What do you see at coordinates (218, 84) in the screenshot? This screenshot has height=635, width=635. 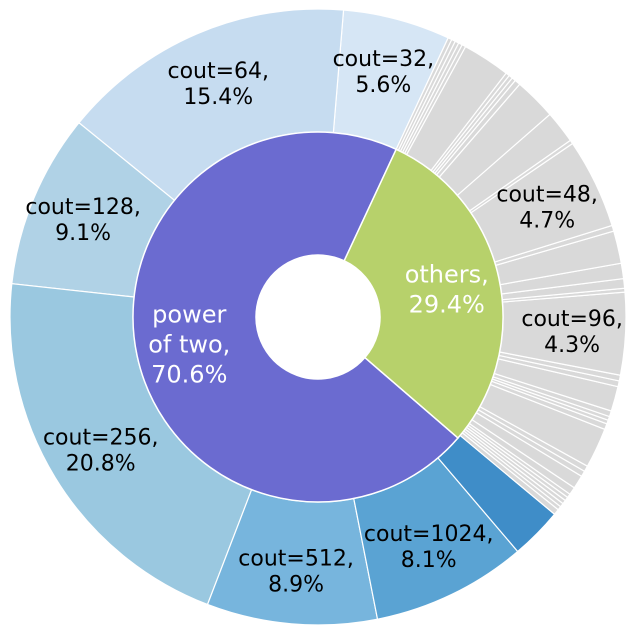 I see `outer-label: cout=64, 15.4%` at bounding box center [218, 84].